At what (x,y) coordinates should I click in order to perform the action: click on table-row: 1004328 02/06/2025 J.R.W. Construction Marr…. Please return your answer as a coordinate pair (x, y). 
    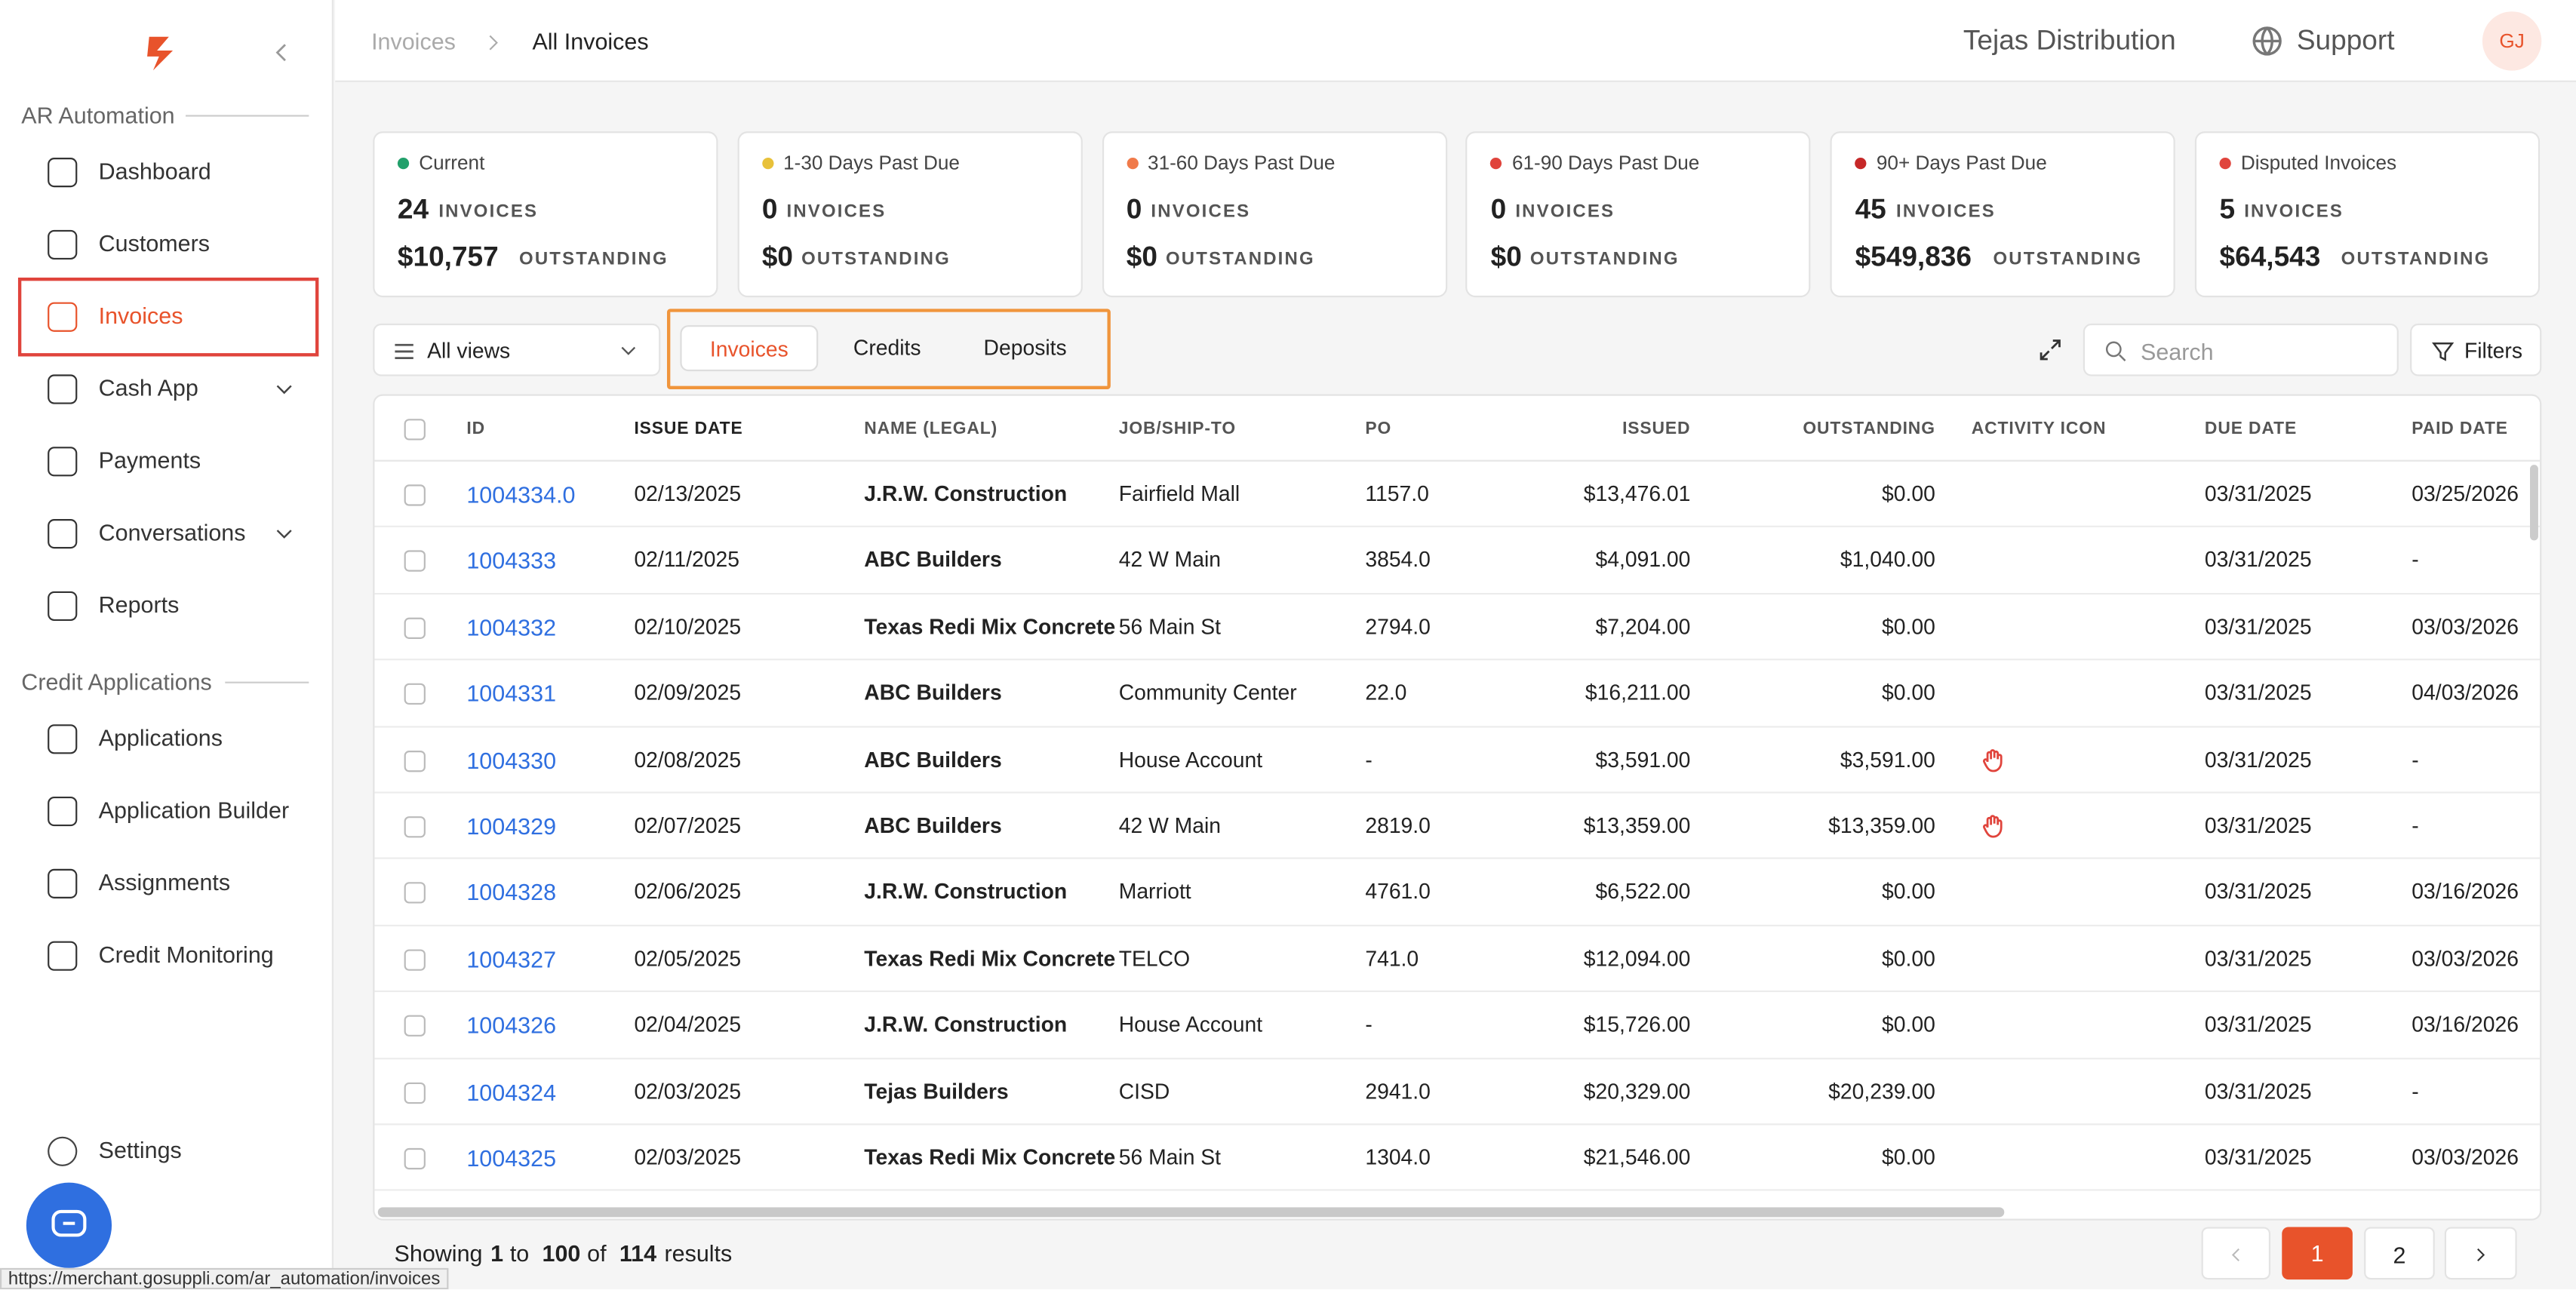
    Looking at the image, I should click on (1457, 893).